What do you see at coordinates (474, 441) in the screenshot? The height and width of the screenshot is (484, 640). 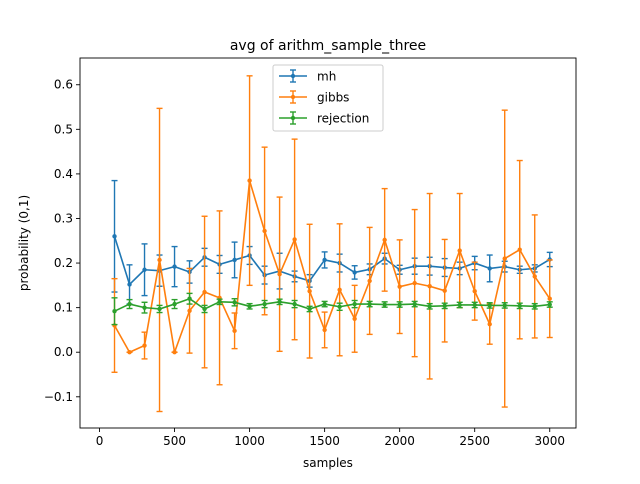 I see `x-tick-label: 2500` at bounding box center [474, 441].